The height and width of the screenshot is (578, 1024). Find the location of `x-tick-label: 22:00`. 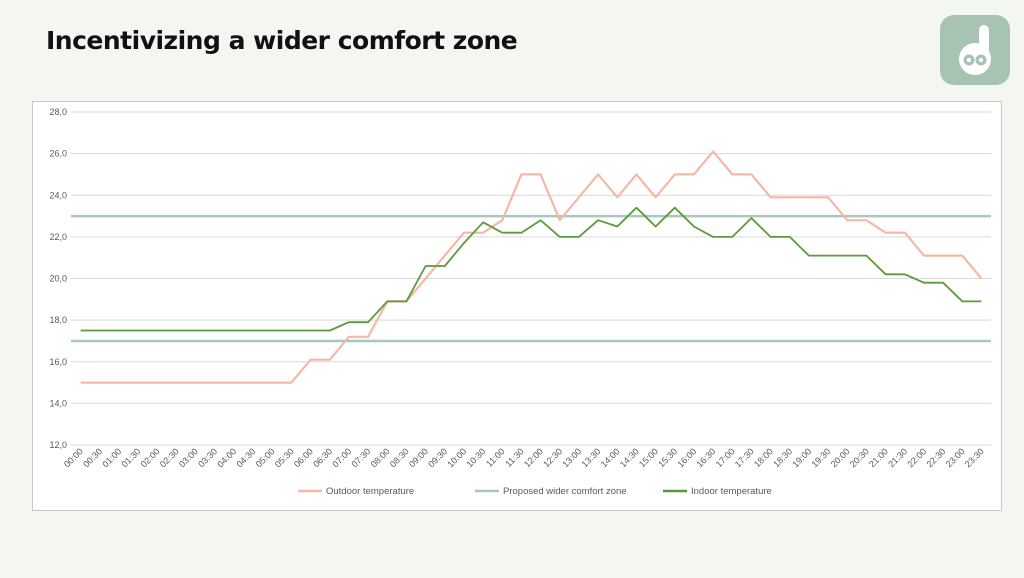

x-tick-label: 22:00 is located at coordinates (916, 457).